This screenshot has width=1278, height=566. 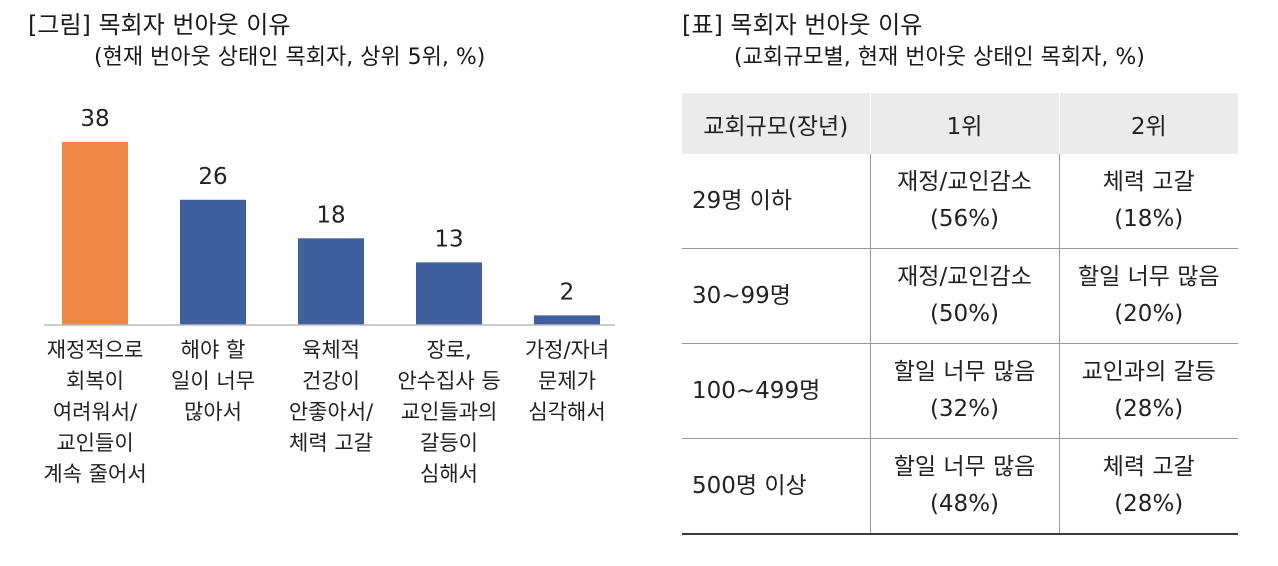 What do you see at coordinates (567, 292) in the screenshot?
I see `bar-value-label: 2` at bounding box center [567, 292].